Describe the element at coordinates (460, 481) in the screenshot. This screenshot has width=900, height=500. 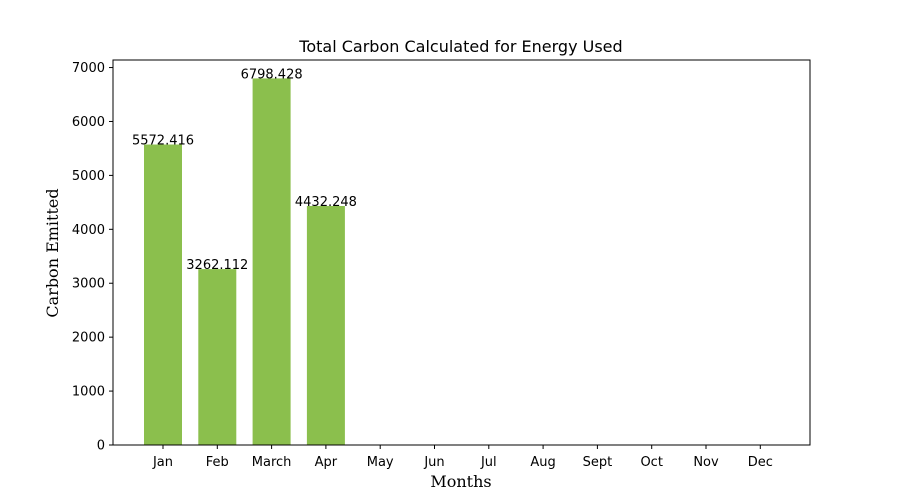
I see `x-axis-label: Months` at that location.